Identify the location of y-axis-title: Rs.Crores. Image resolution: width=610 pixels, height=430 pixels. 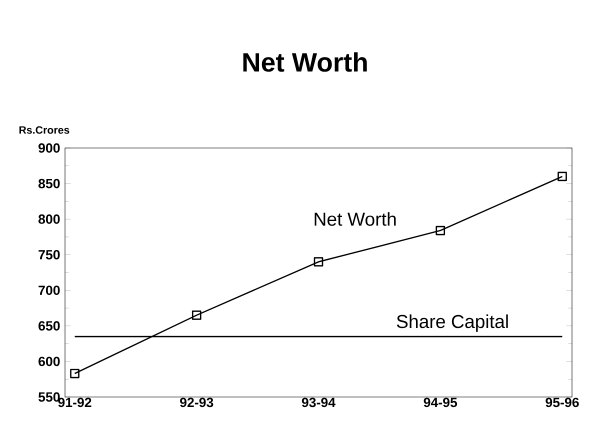
(44, 130).